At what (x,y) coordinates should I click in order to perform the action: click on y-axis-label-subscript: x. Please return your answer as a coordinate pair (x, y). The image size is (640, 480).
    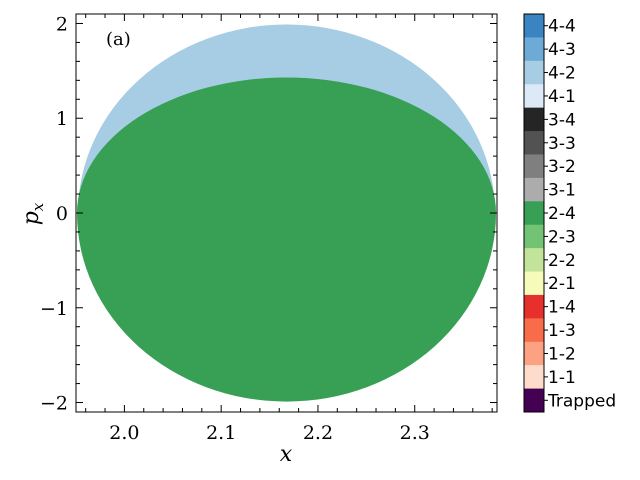
    Looking at the image, I should click on (38, 206).